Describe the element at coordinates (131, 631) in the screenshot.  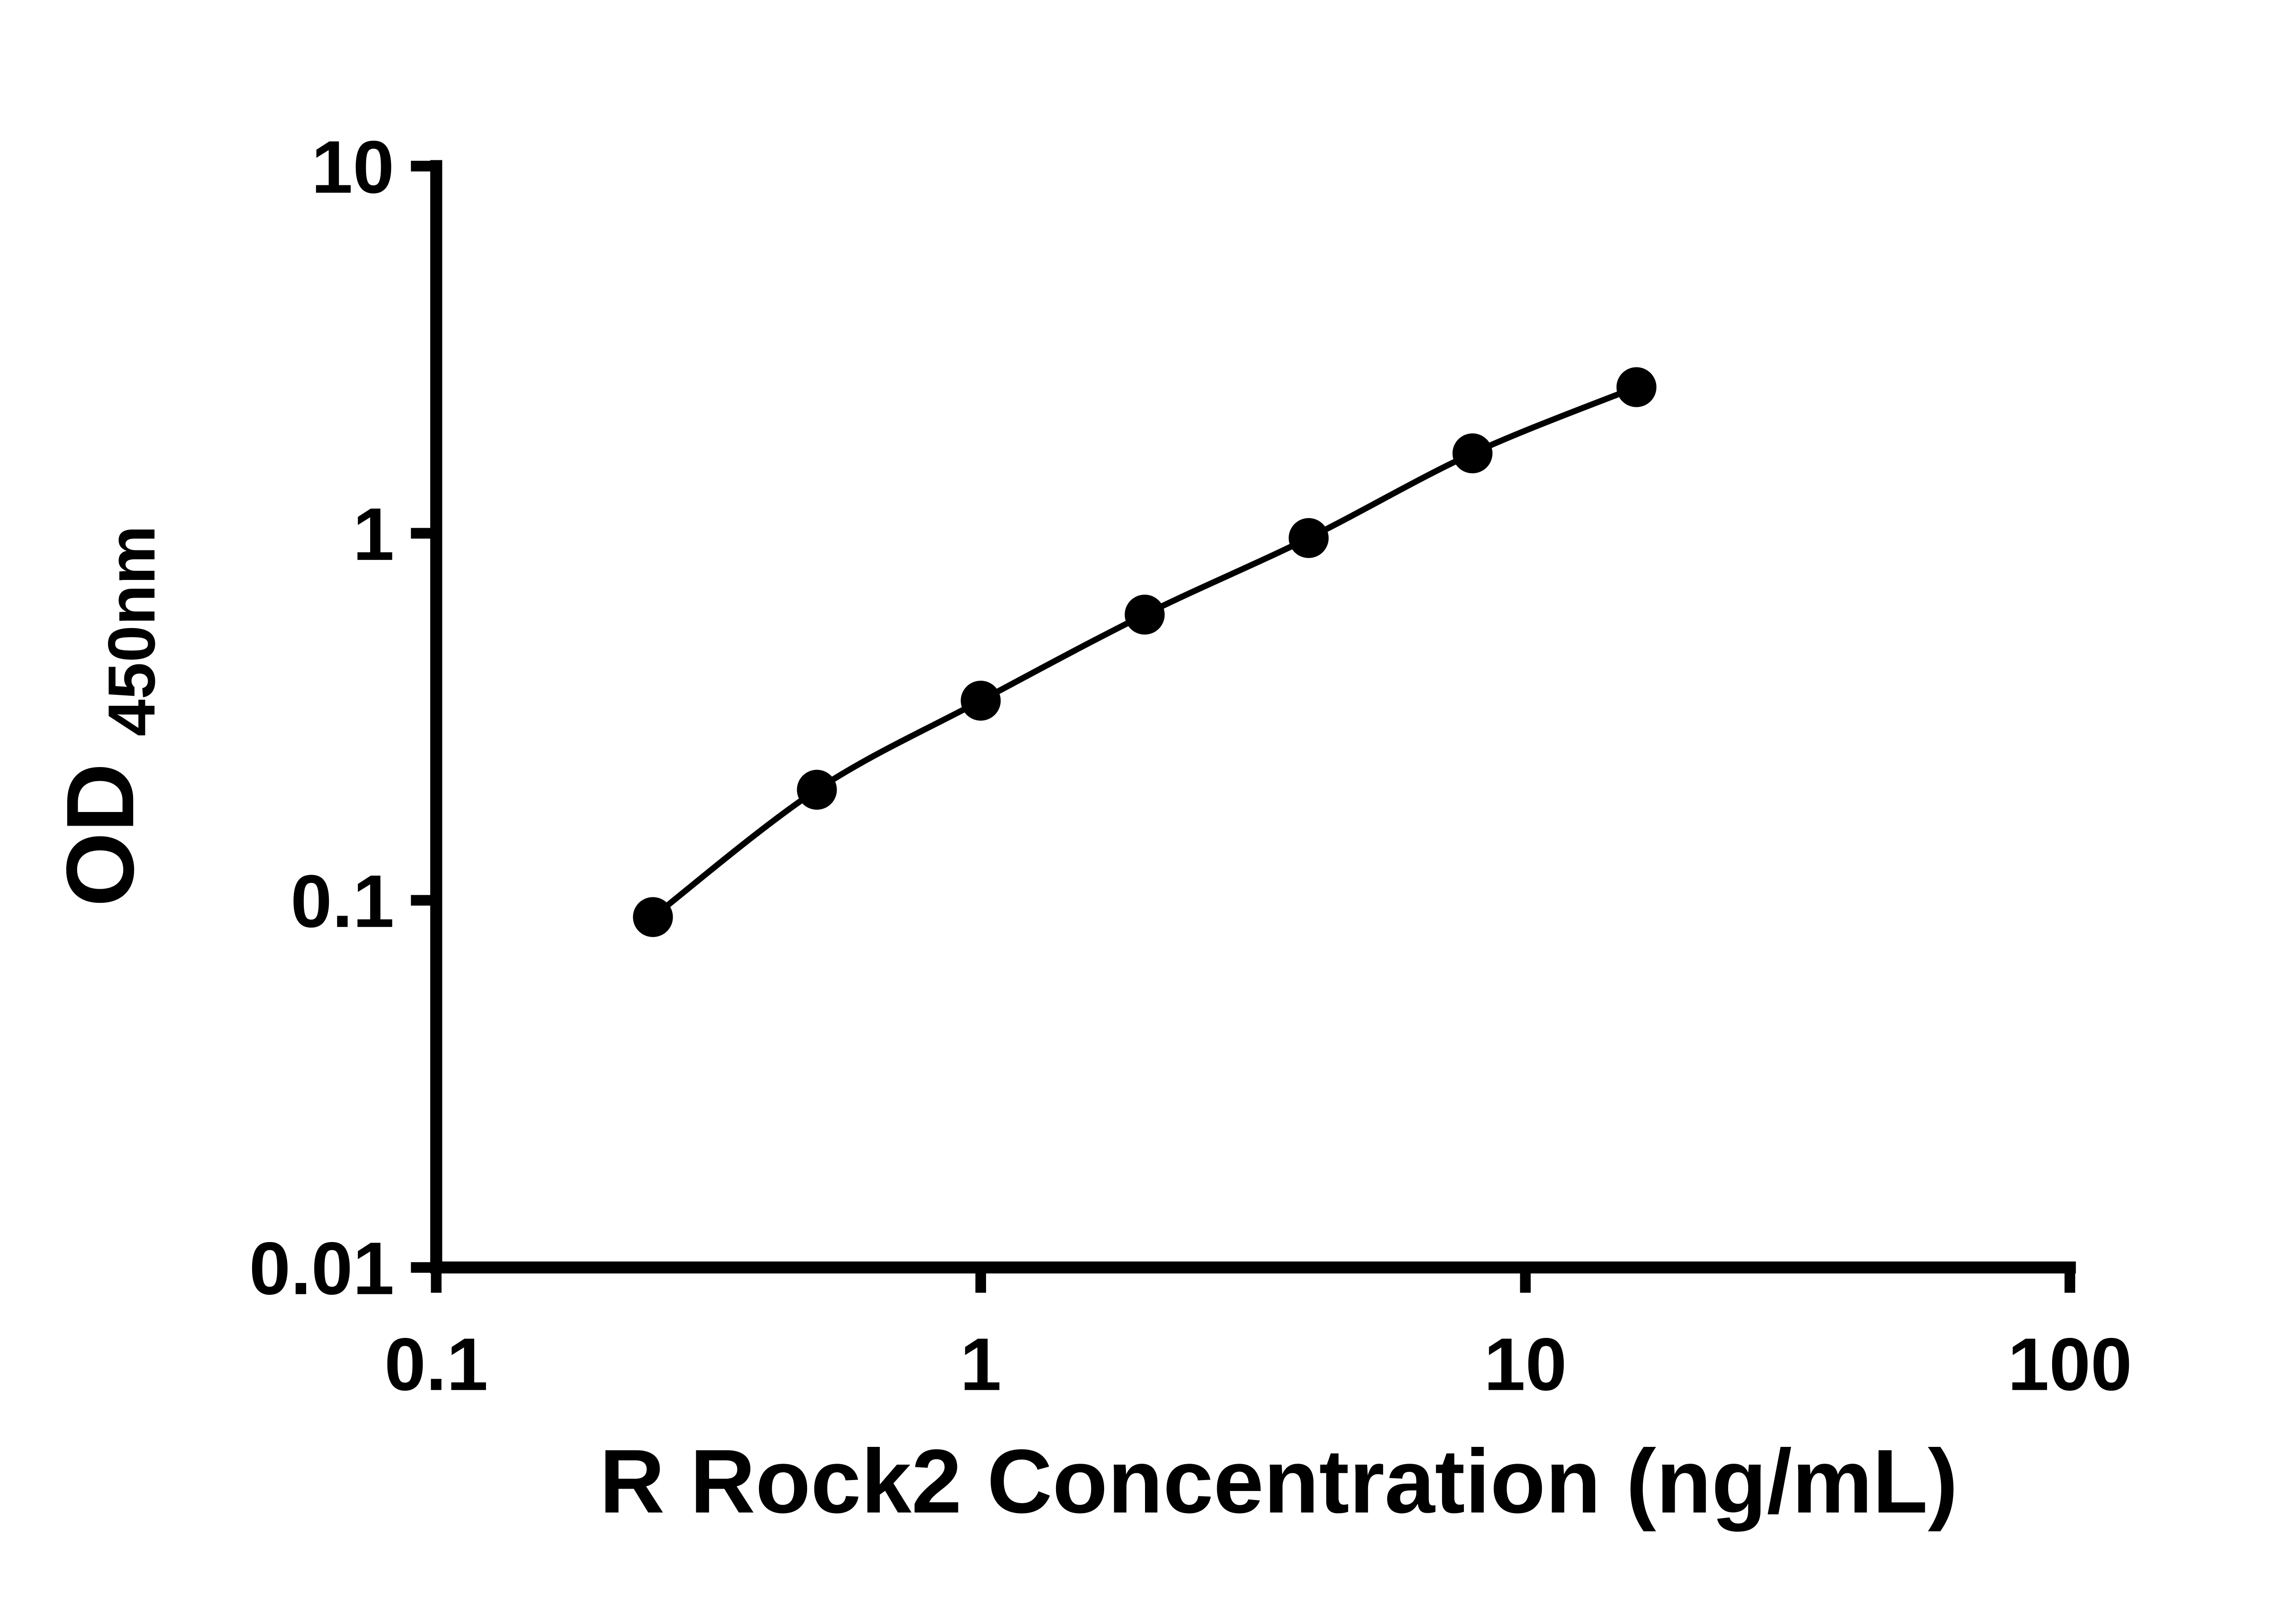
I see `y-axis-title-subscript: 450nm` at that location.